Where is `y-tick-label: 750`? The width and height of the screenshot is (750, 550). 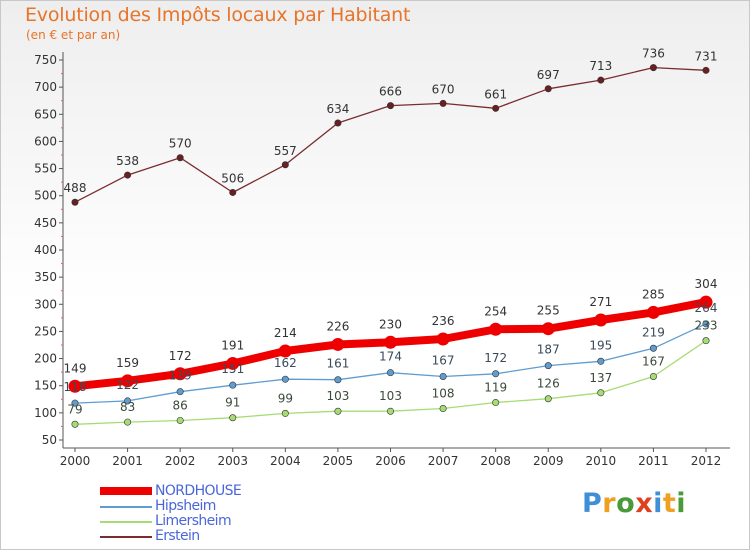 y-tick-label: 750 is located at coordinates (45, 60).